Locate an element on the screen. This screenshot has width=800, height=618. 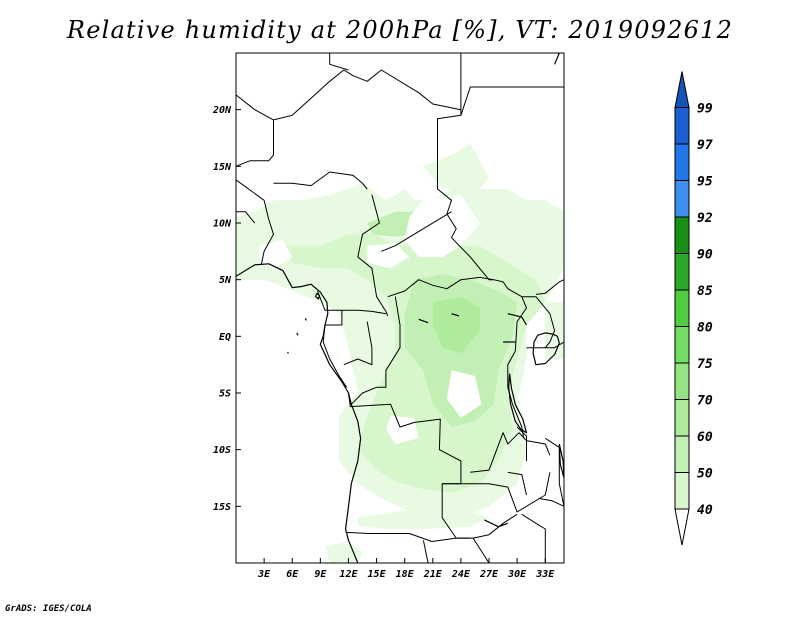
colorbar-label-95: 95 is located at coordinates (705, 182).